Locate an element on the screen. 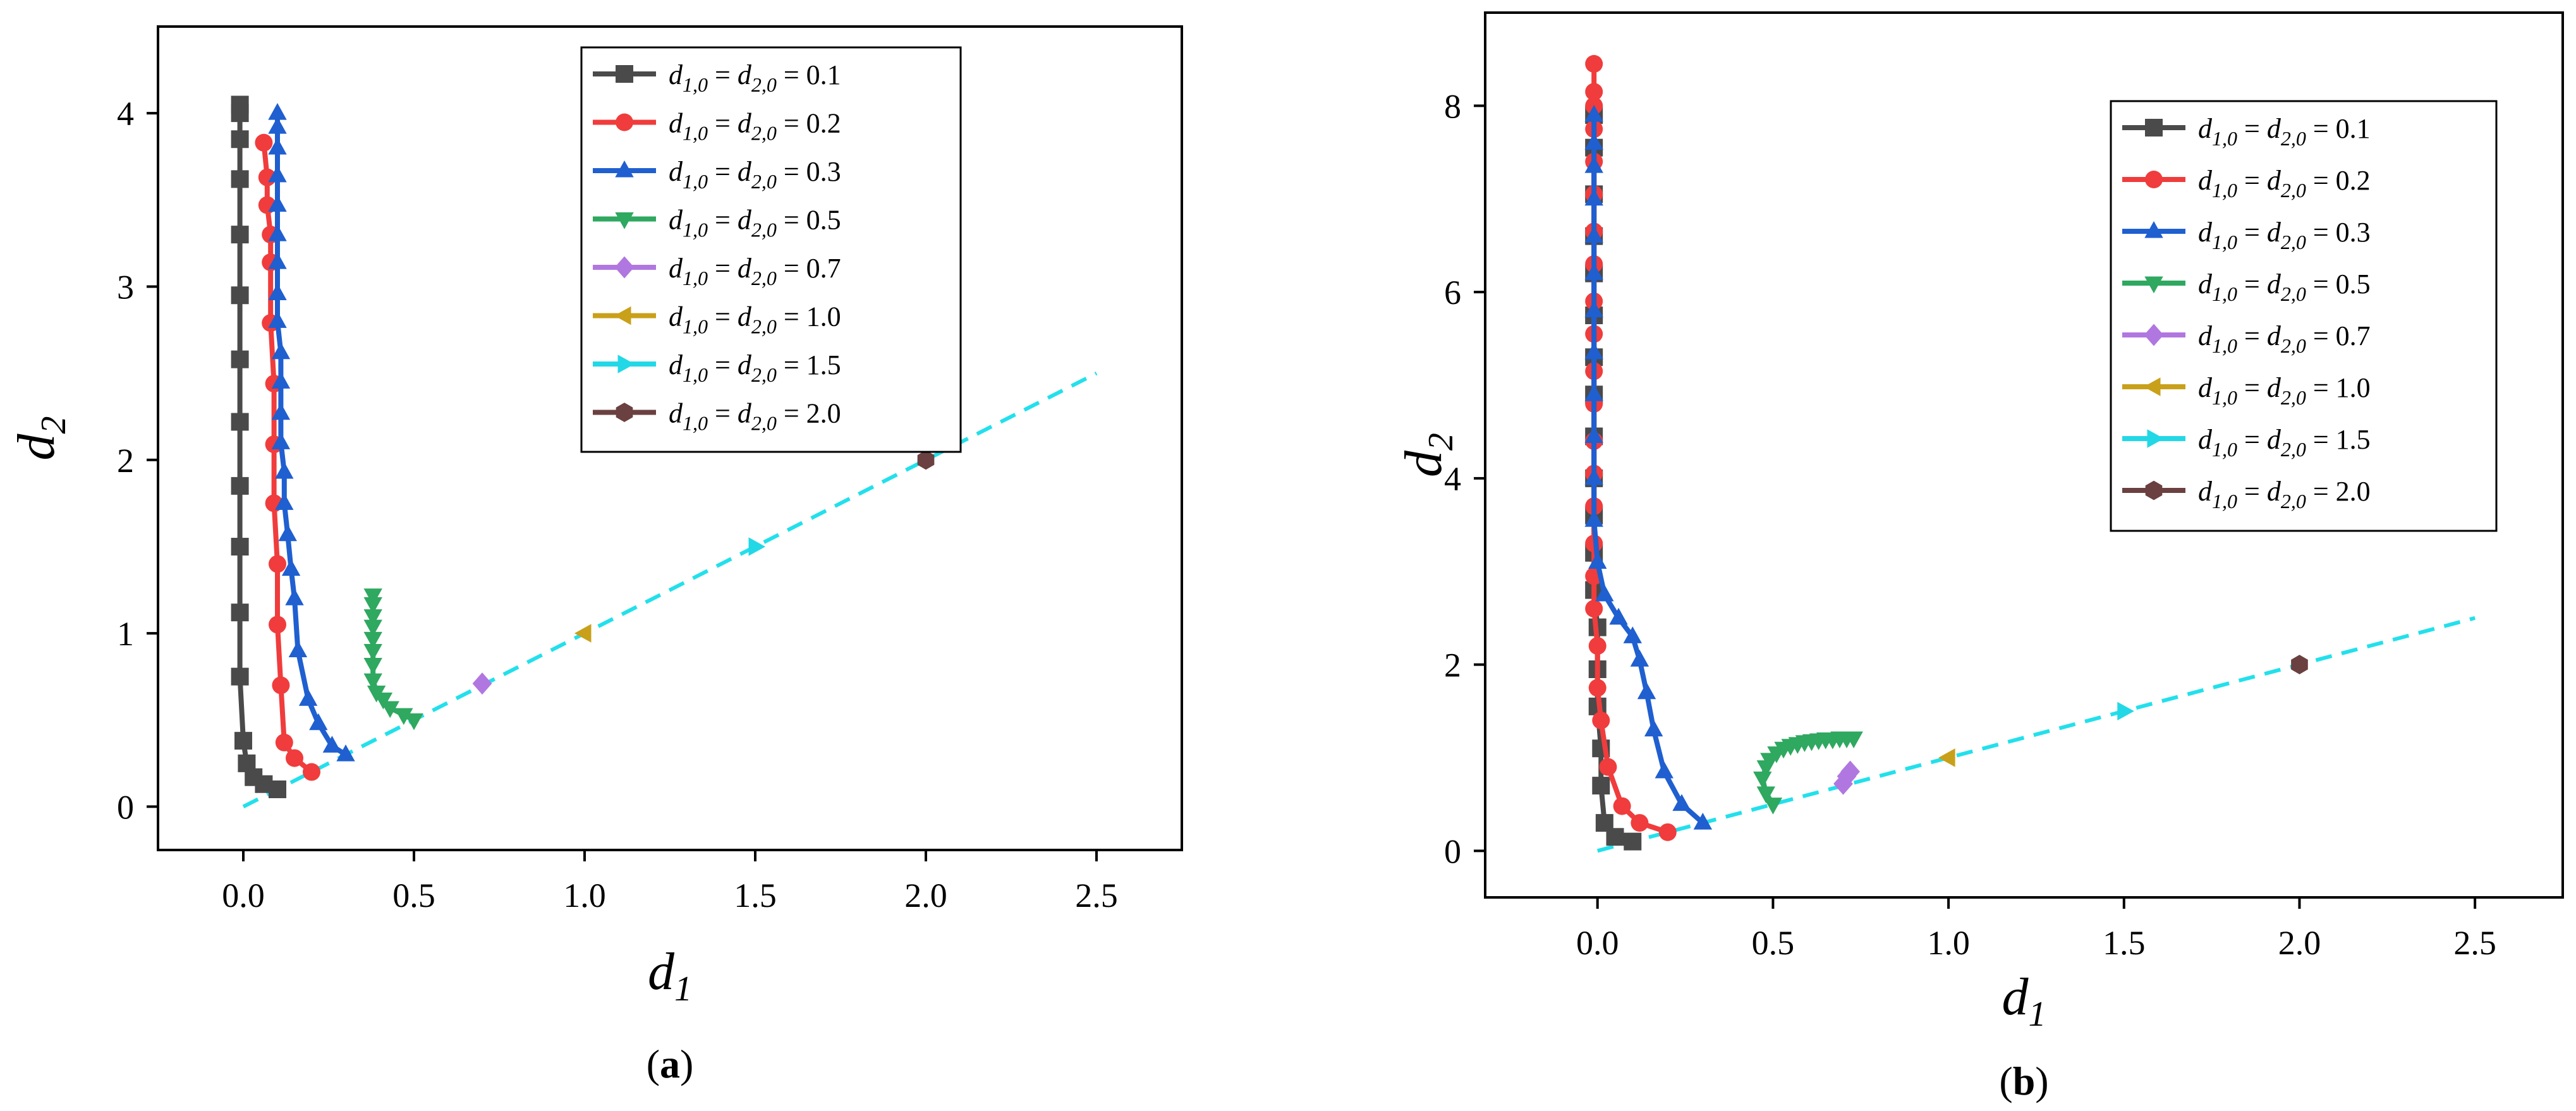 This screenshot has width=2576, height=1111. legend-item: d1,0 = d2,0 = 1.0 is located at coordinates (717, 319).